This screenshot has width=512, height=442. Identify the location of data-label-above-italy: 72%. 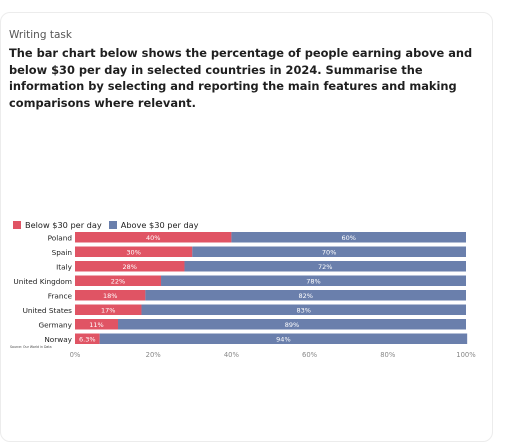
(325, 267).